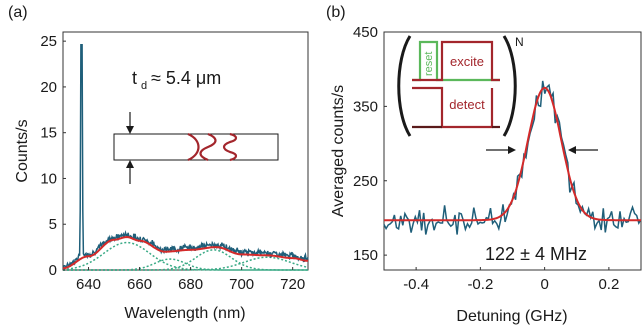 This screenshot has height=329, width=644. Describe the element at coordinates (53, 156) in the screenshot. I see `panel-a-y-ticks: 0 5 10 15 20 25` at that location.